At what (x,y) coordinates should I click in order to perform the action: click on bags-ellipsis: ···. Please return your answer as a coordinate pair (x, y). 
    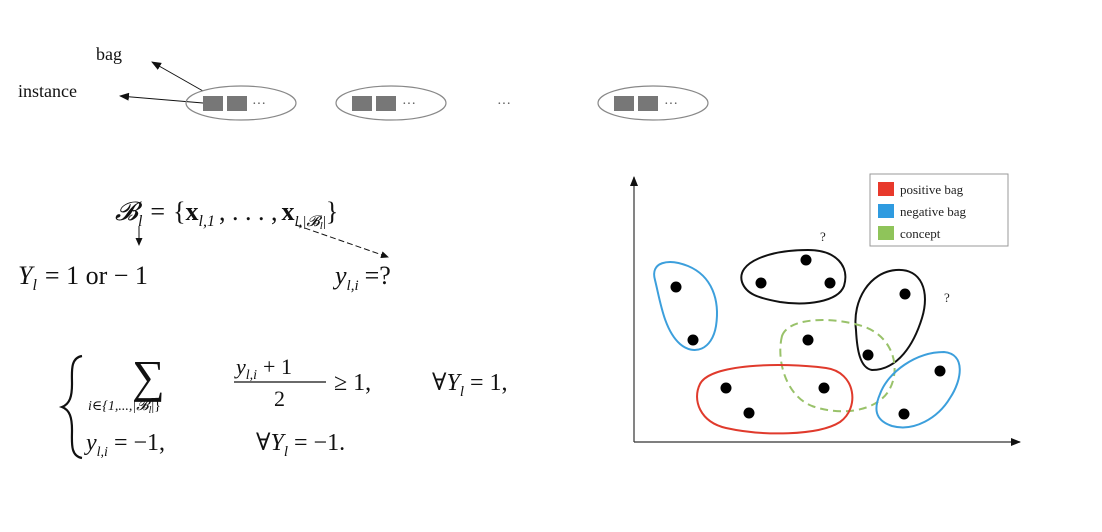
    Looking at the image, I should click on (504, 104).